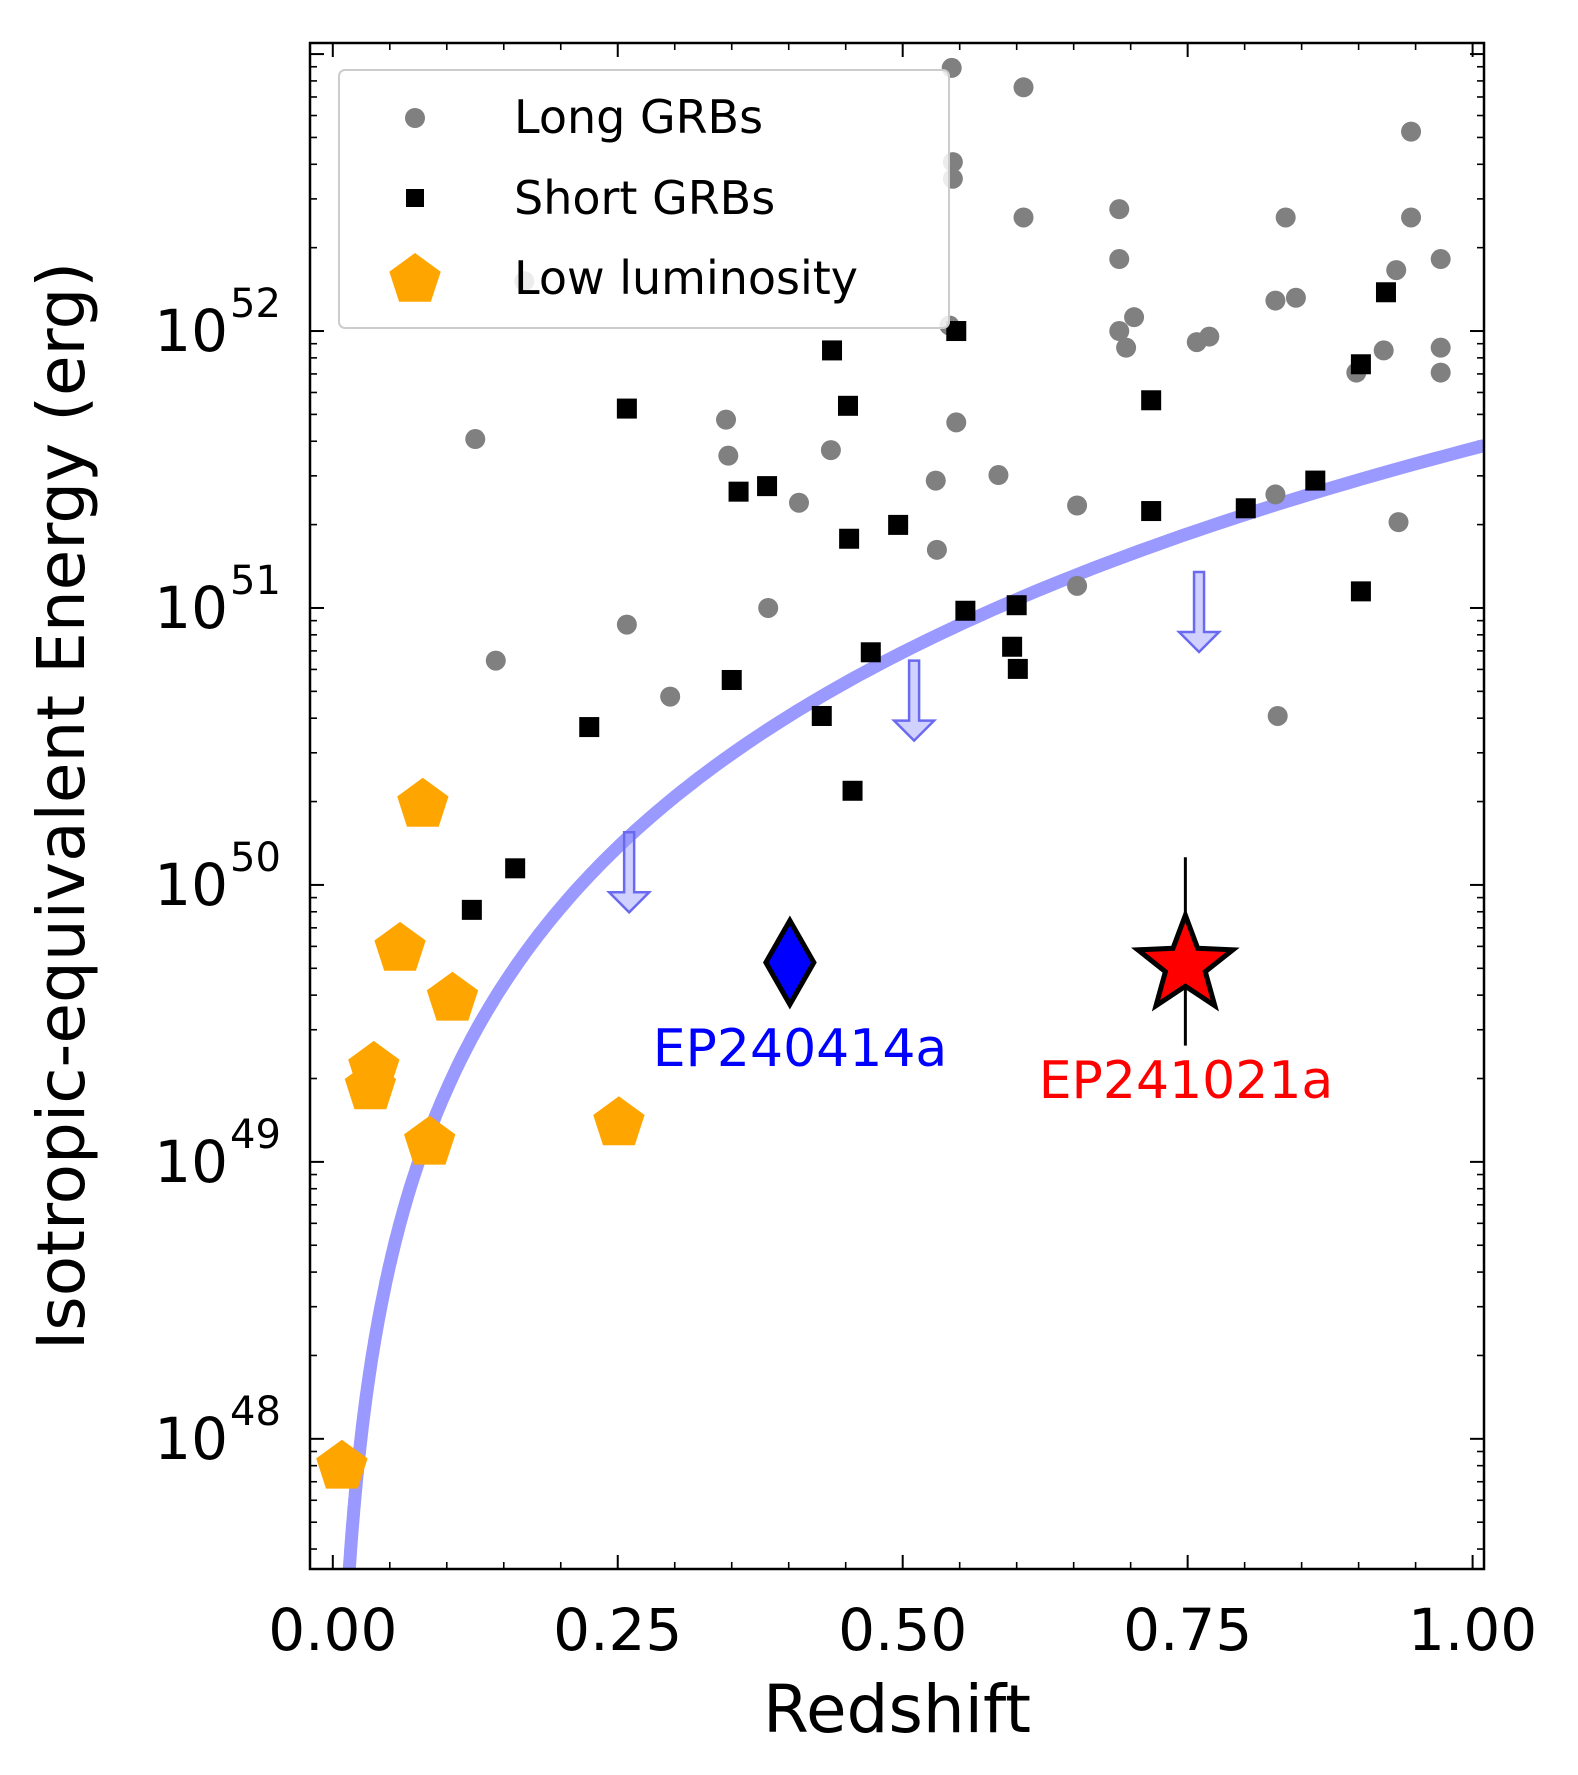 The height and width of the screenshot is (1775, 1578). Describe the element at coordinates (897, 1709) in the screenshot. I see `x-axis-label: Redshift` at that location.